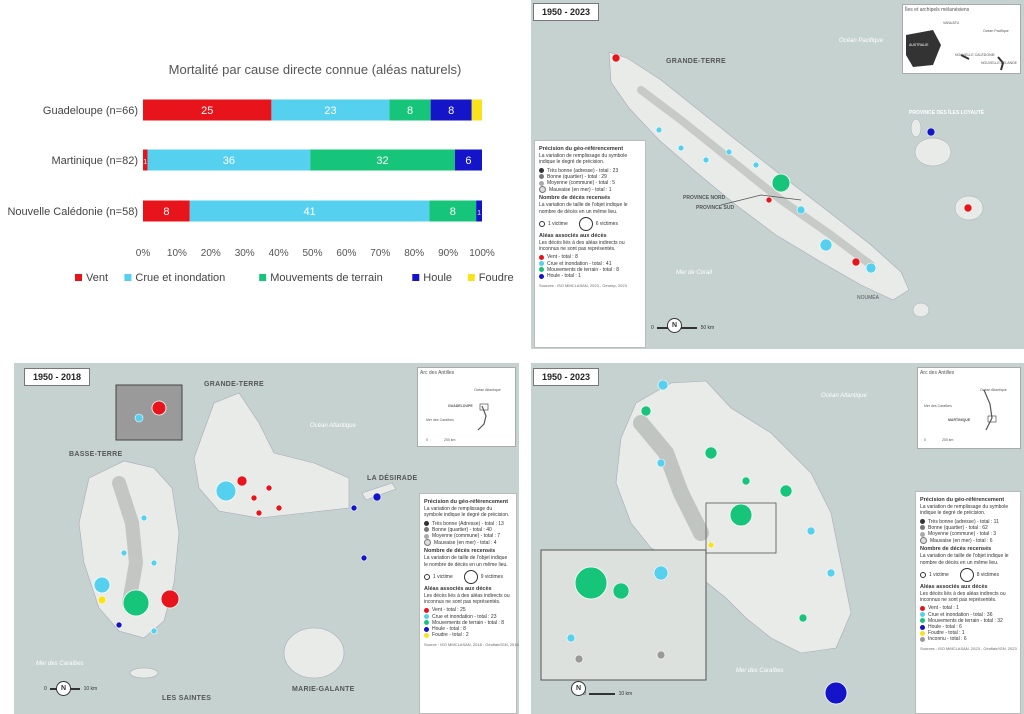  What do you see at coordinates (450, 440) in the screenshot?
I see `gp-inset-label: 200 km` at bounding box center [450, 440].